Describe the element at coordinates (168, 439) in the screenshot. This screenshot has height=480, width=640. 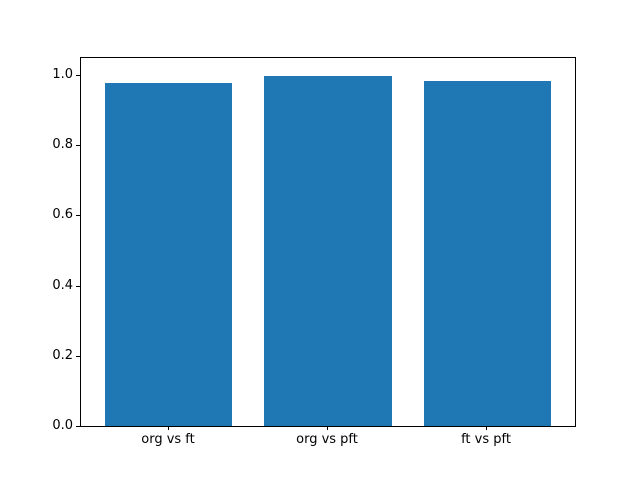
I see `x-tick-label: org vs ft` at that location.